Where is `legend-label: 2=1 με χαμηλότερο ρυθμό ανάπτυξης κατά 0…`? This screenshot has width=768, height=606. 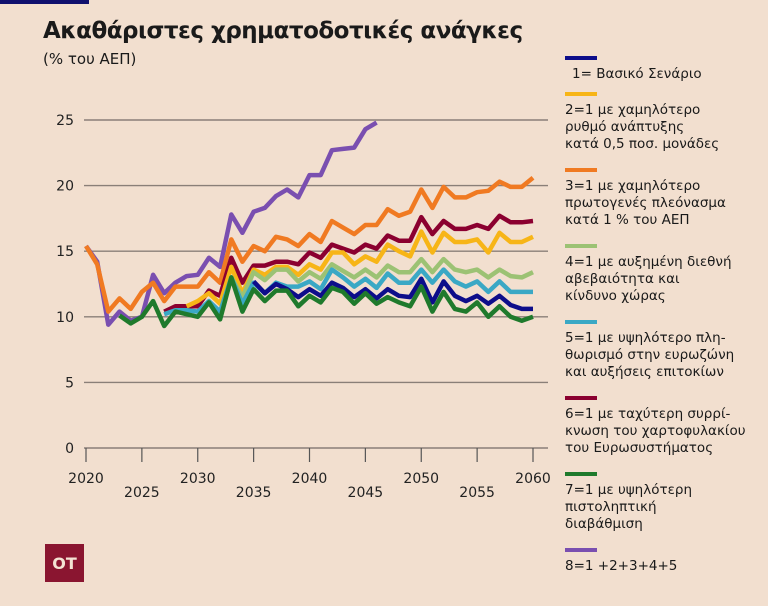 legend-label: 2=1 με χαμηλότερο ρυθμό ανάπτυξης κατά 0… is located at coordinates (642, 127).